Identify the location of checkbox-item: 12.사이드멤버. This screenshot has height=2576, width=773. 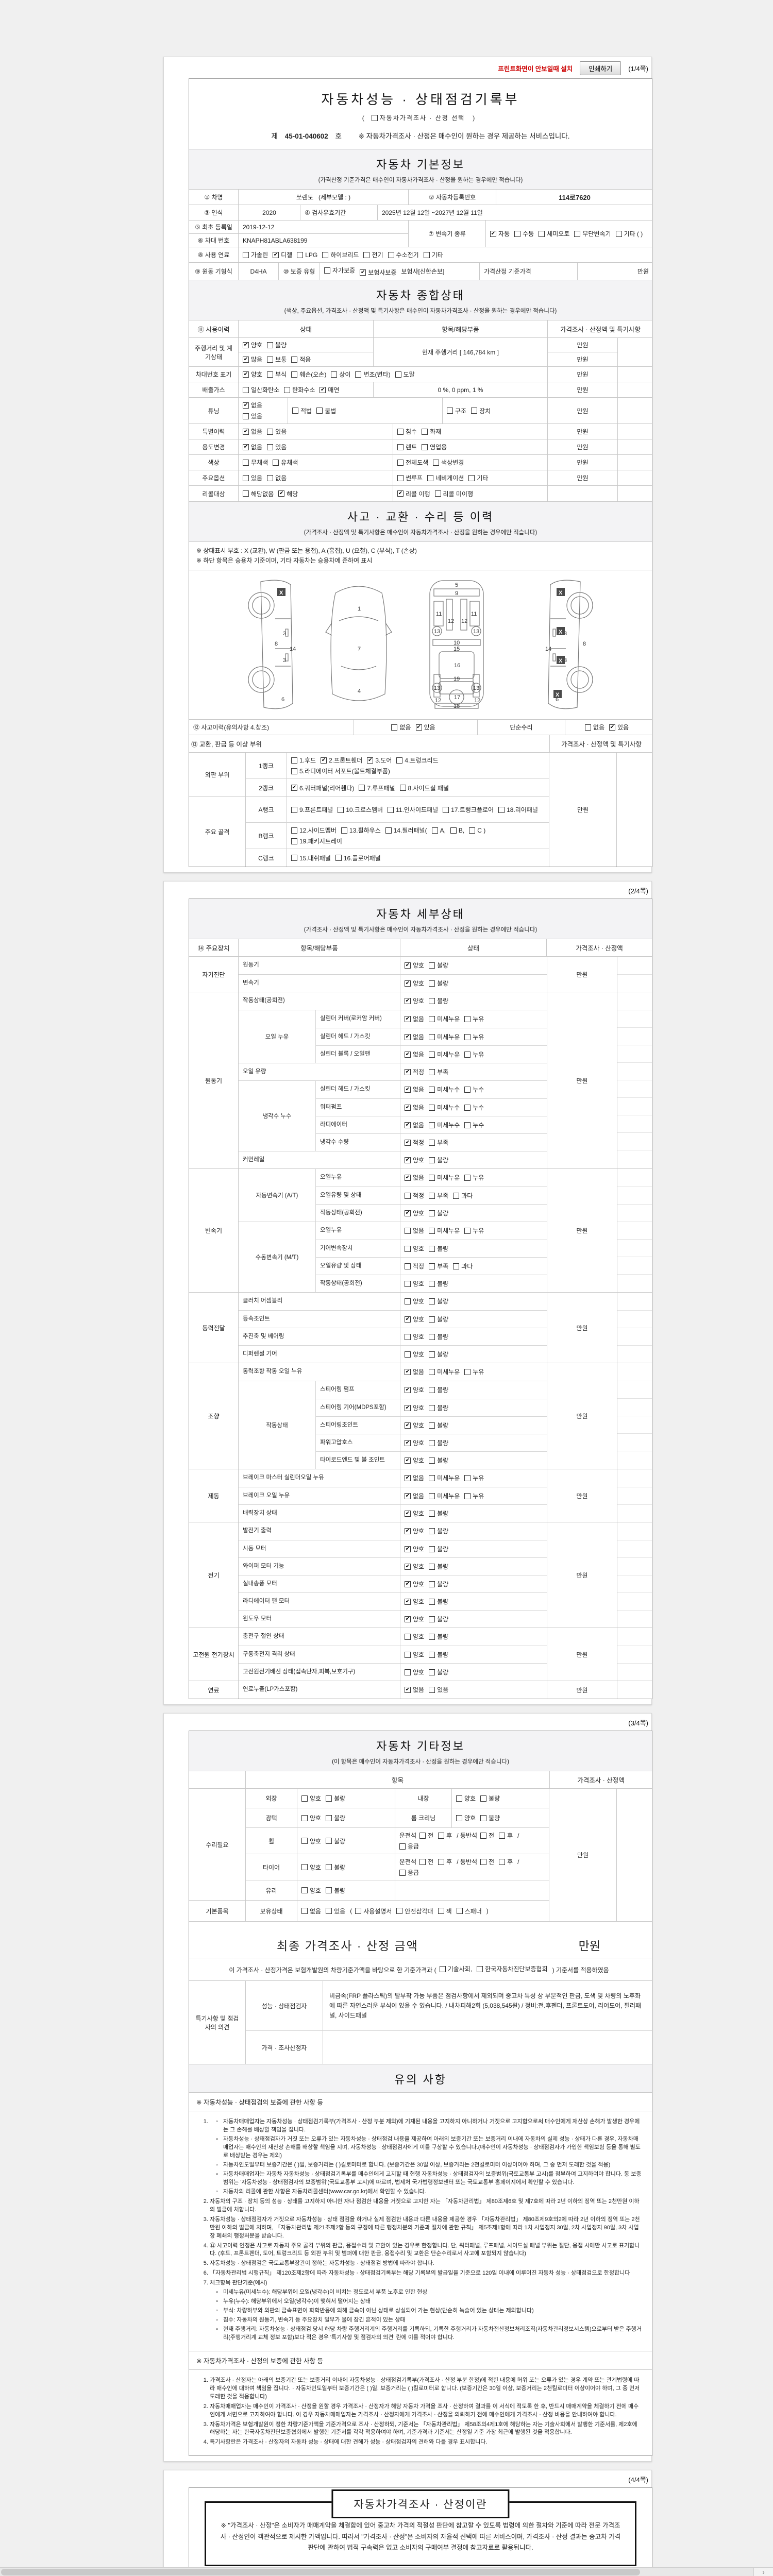
(314, 830).